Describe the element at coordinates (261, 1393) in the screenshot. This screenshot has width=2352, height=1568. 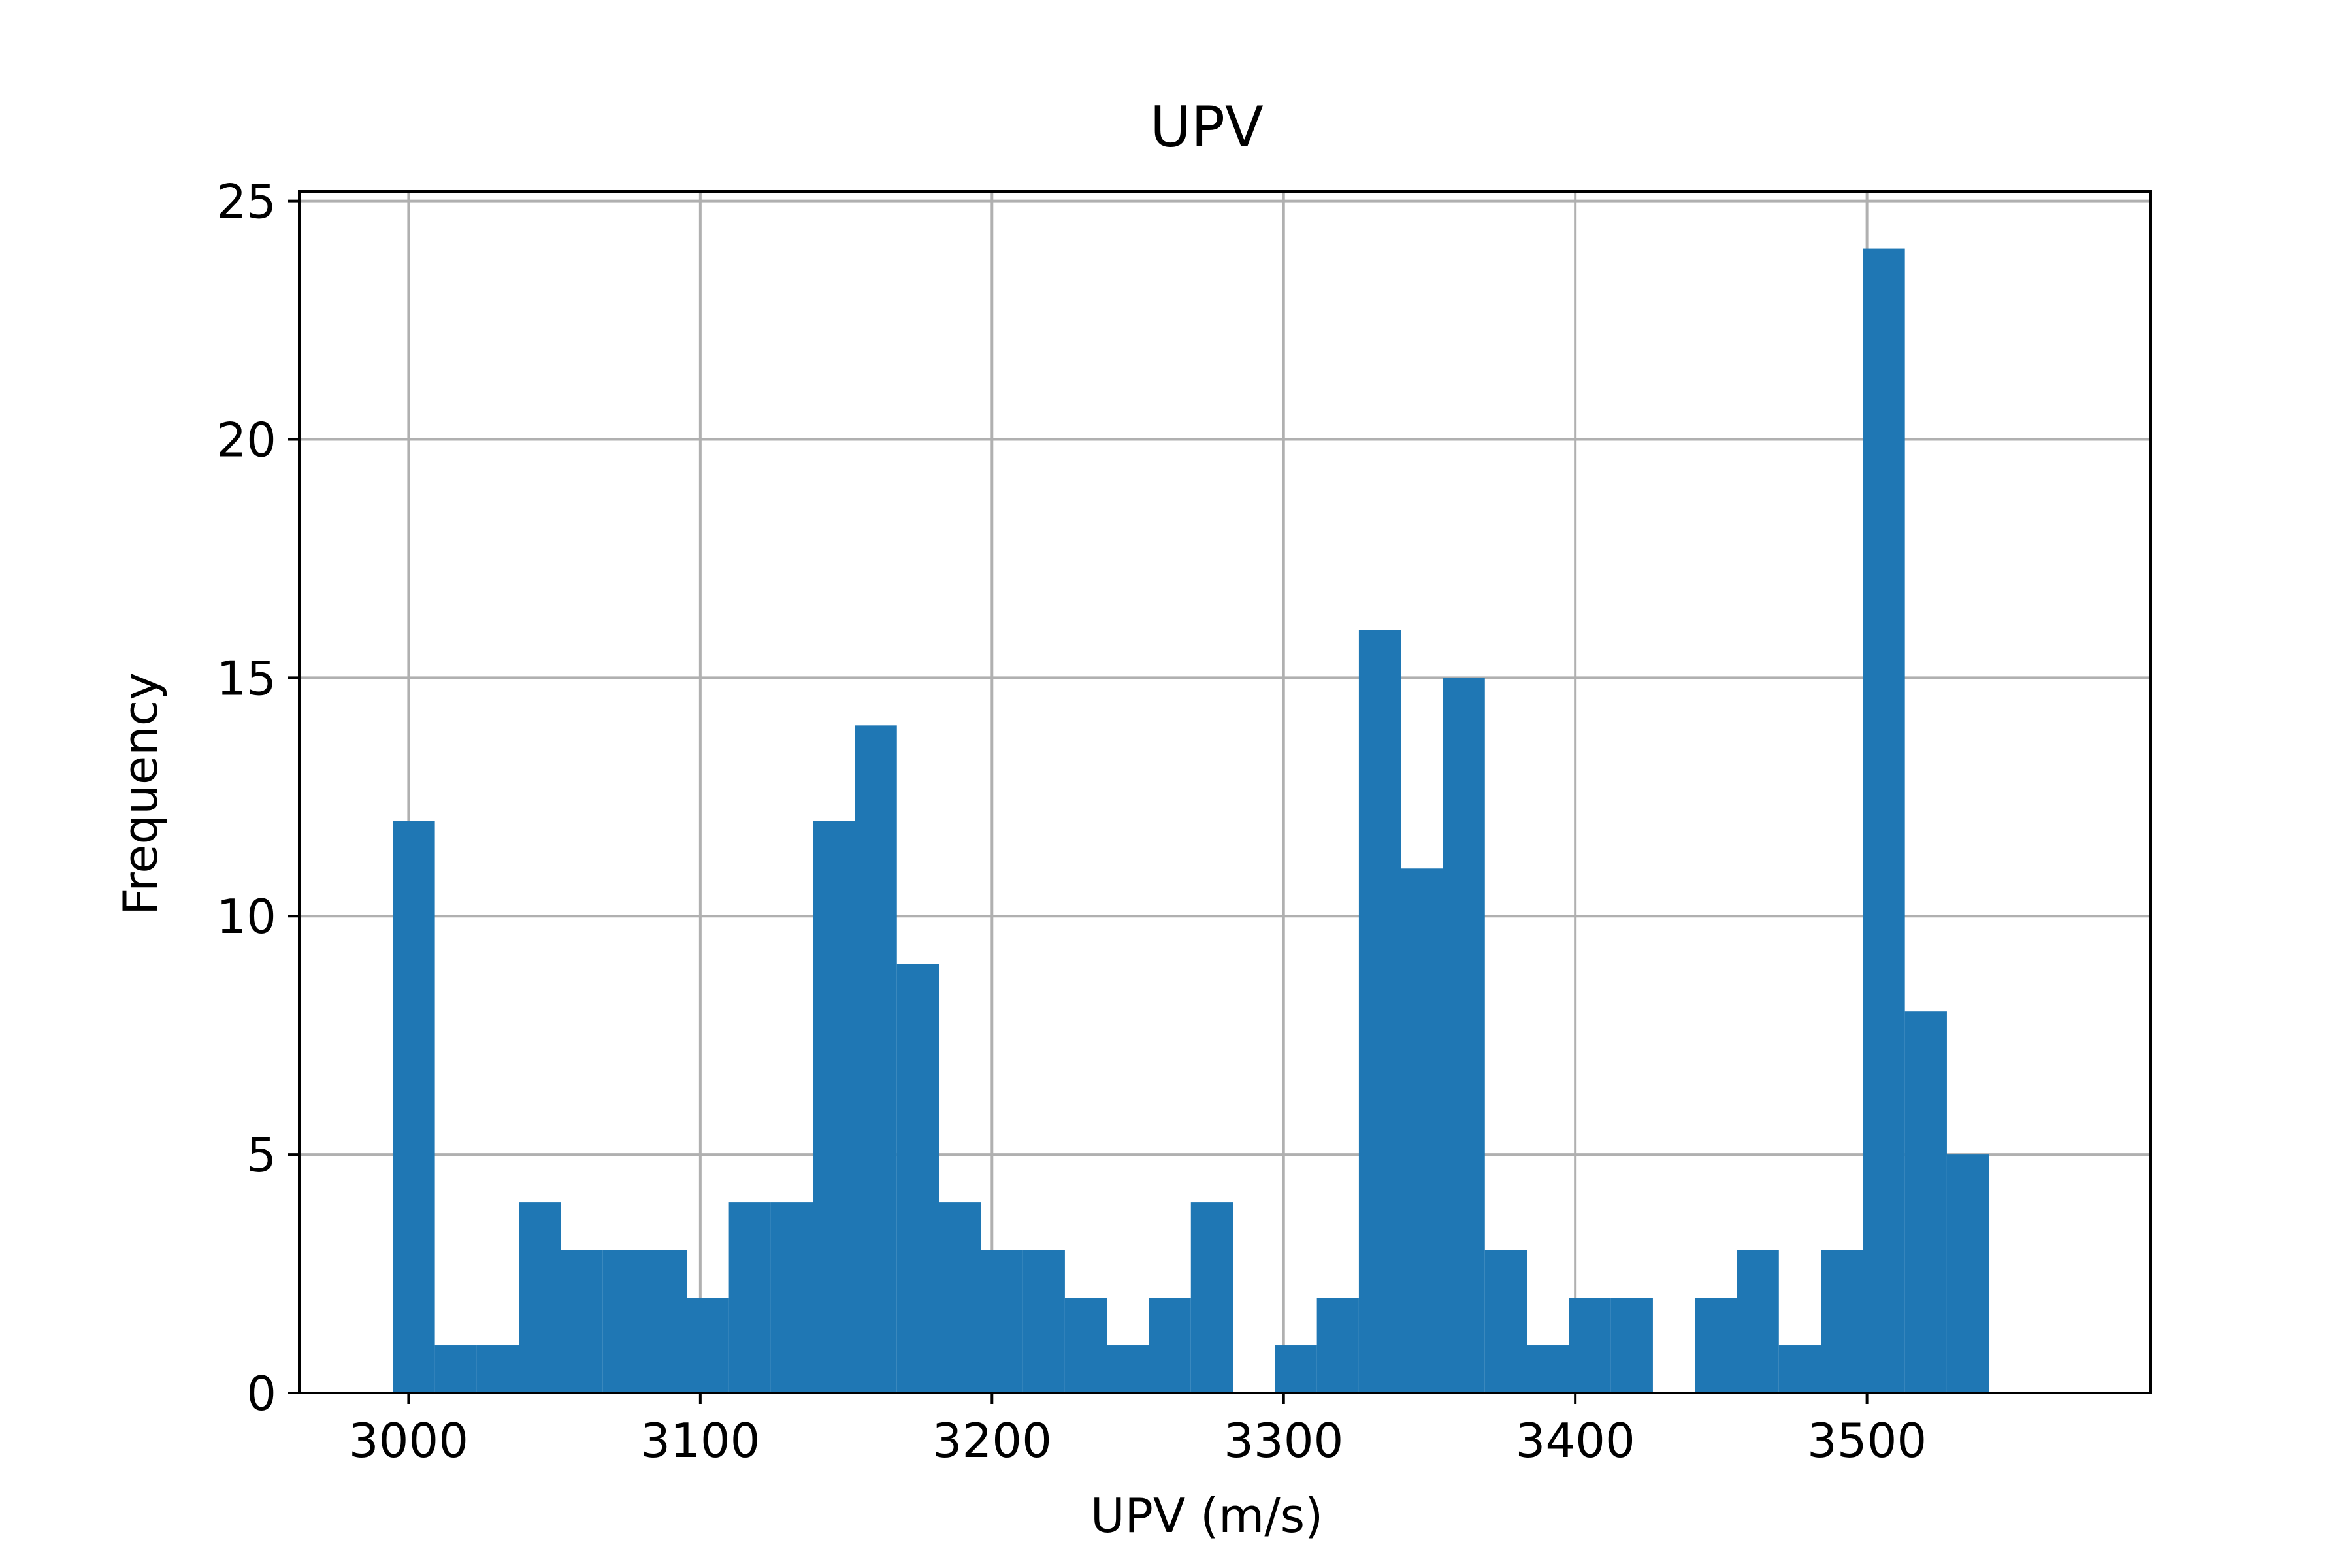
I see `y-tick-label-0: 0` at that location.